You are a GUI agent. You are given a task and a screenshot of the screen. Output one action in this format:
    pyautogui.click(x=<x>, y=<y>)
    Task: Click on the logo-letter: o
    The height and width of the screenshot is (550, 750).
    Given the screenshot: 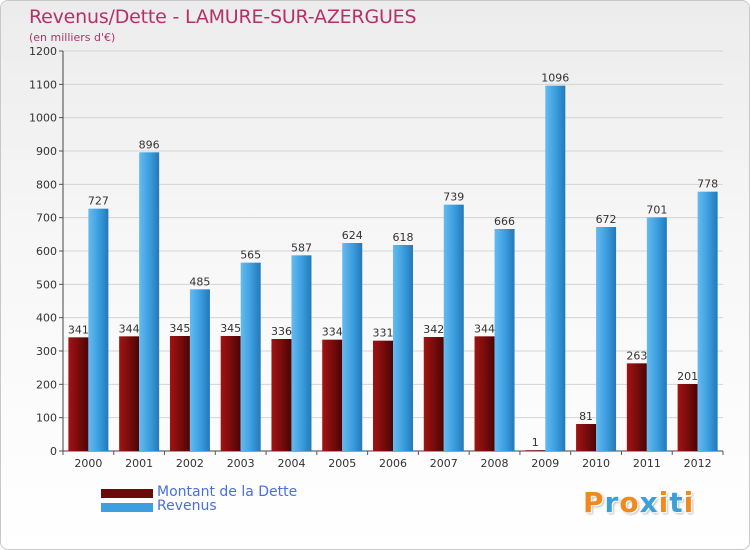 What is the action you would take?
    pyautogui.click(x=629, y=502)
    